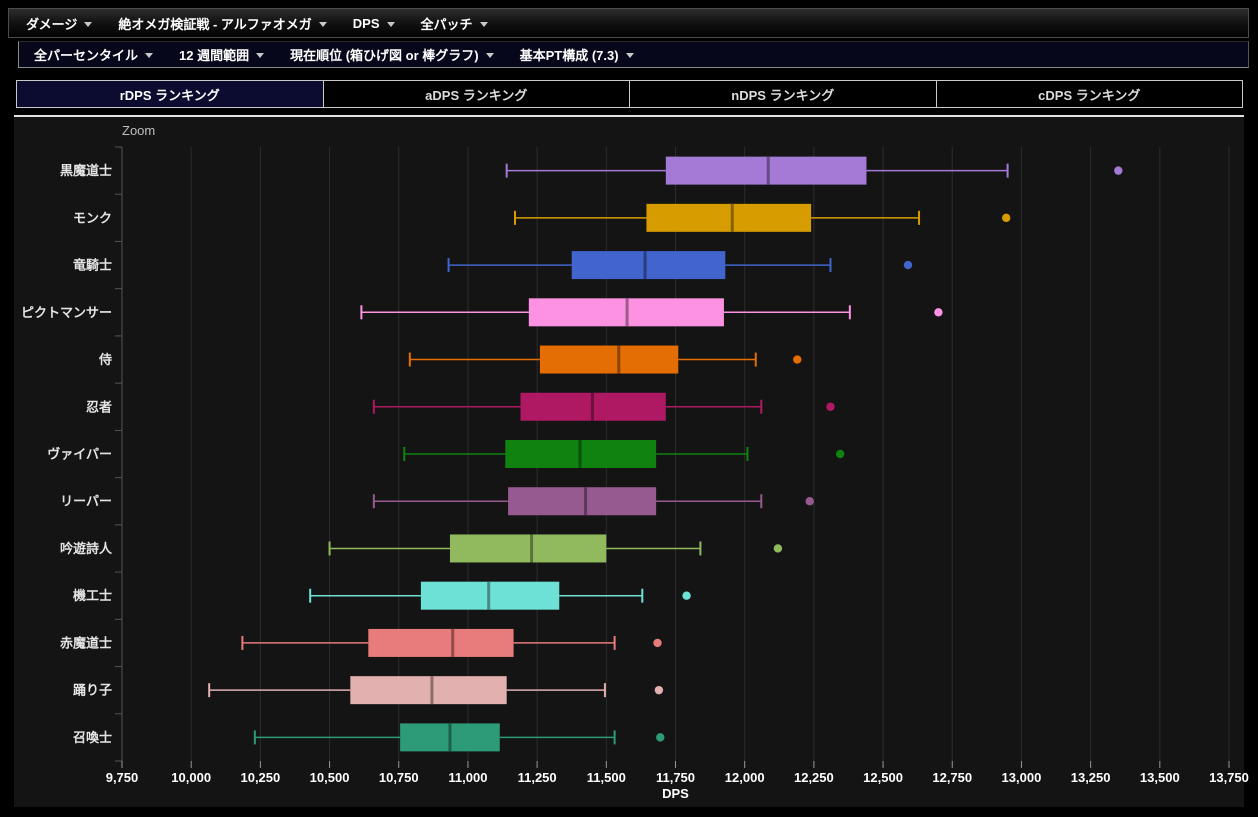 The width and height of the screenshot is (1258, 817). I want to click on outlier-reaper, so click(809, 501).